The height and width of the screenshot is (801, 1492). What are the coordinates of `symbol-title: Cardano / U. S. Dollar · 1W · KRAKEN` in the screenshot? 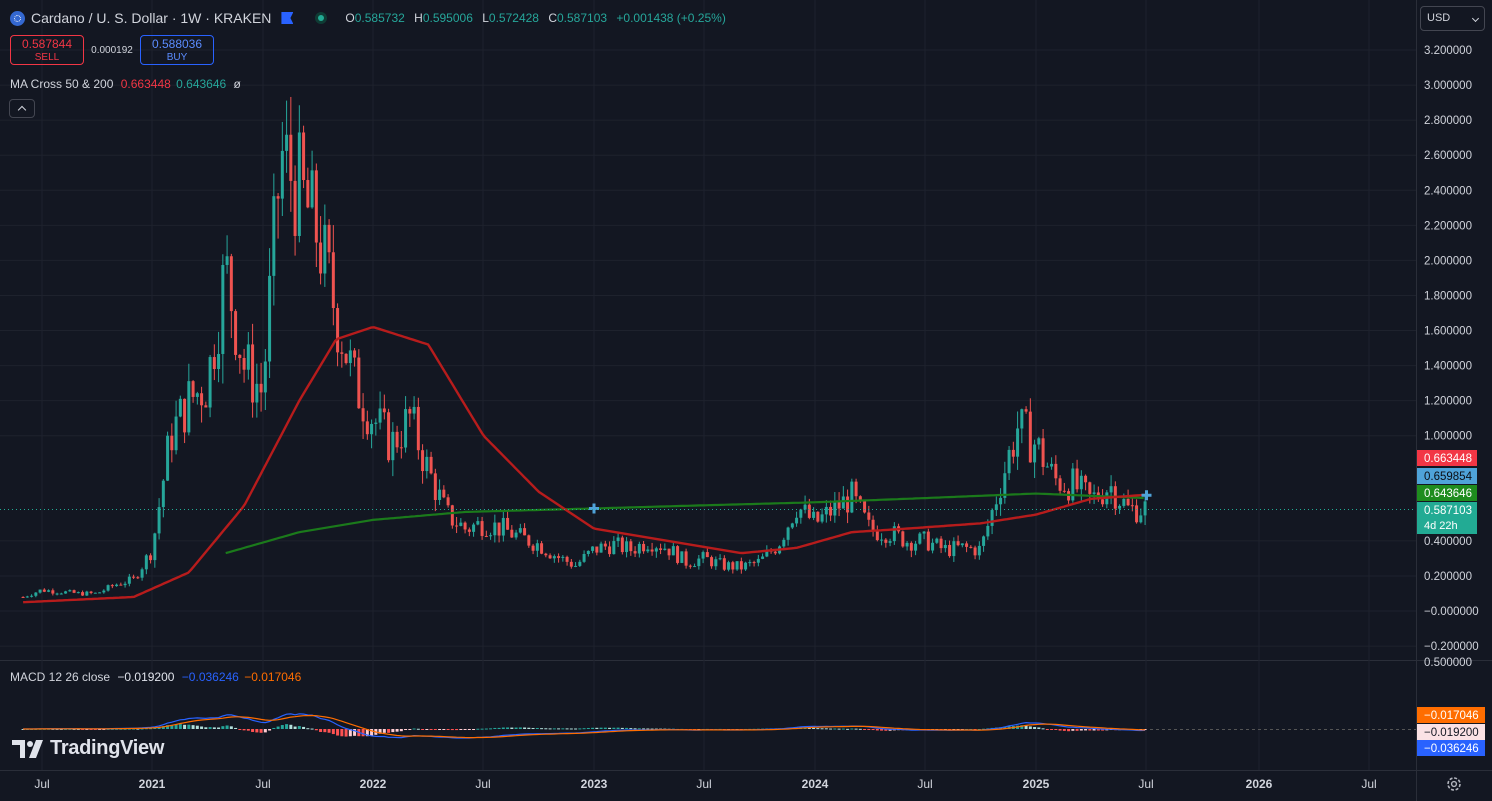 It's located at (151, 18).